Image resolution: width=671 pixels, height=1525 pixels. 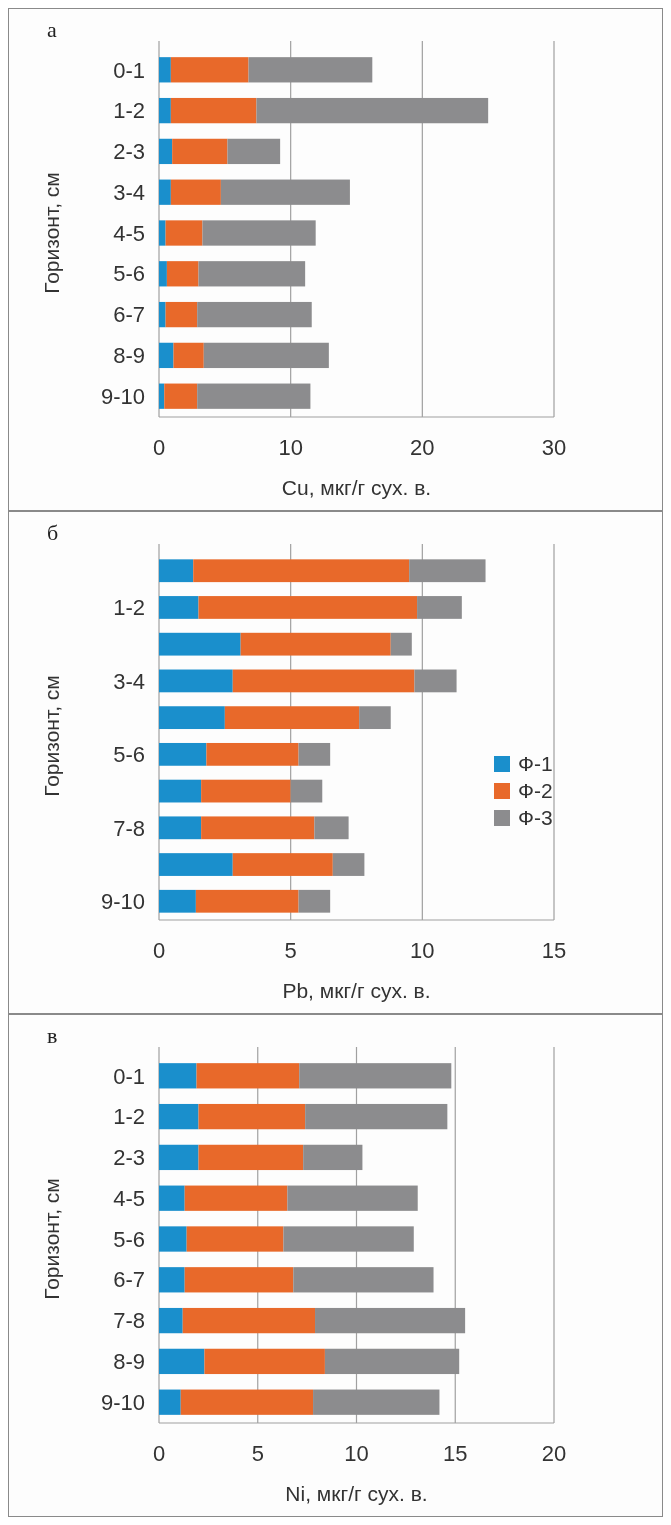 What do you see at coordinates (159, 950) in the screenshot?
I see `x-tick-label: 0` at bounding box center [159, 950].